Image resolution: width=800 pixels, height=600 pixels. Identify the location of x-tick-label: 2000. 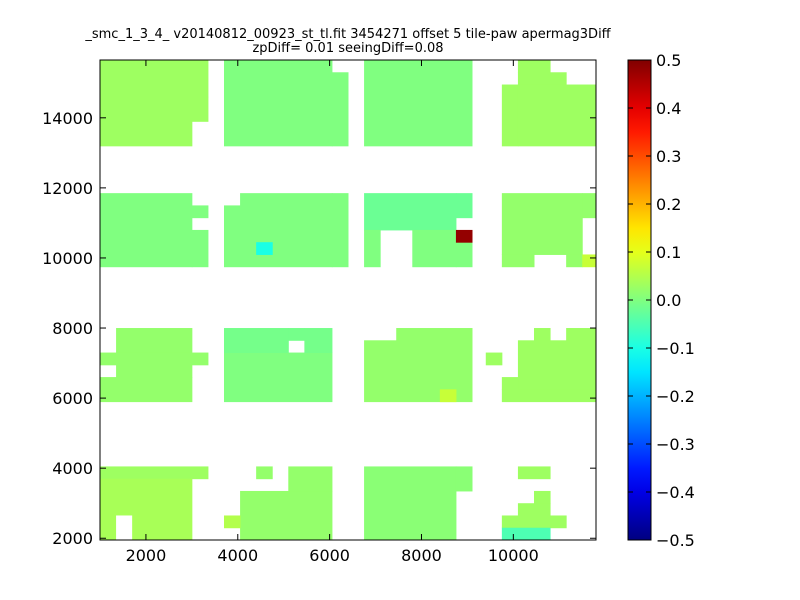
(146, 555).